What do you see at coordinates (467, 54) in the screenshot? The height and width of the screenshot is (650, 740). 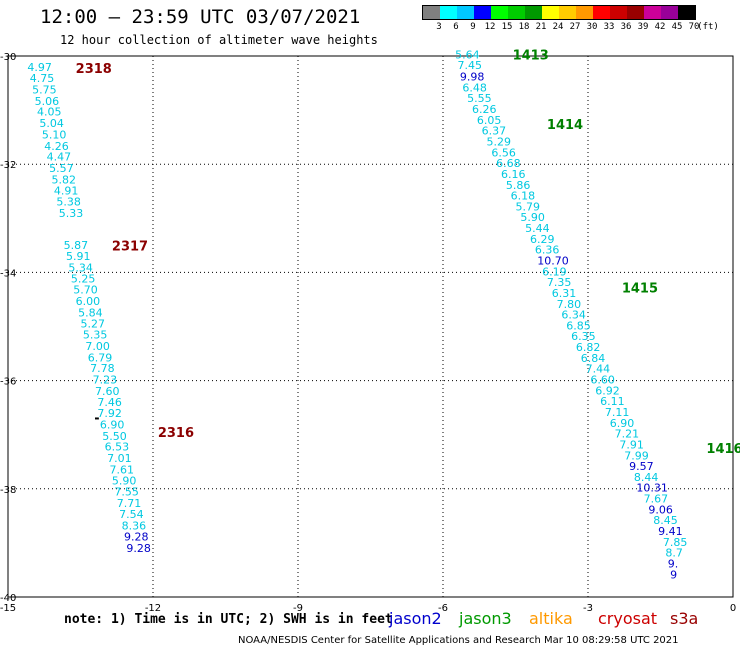 I see `wave-height-value: 5.64` at bounding box center [467, 54].